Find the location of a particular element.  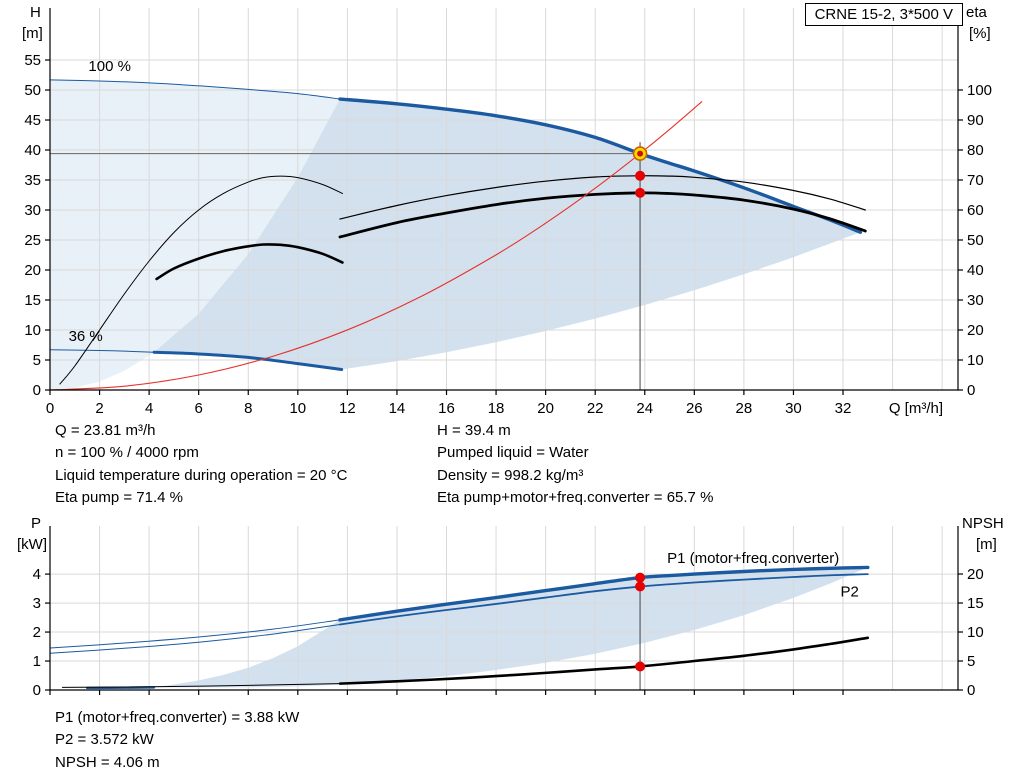

p1-curve-thin is located at coordinates (195, 634).